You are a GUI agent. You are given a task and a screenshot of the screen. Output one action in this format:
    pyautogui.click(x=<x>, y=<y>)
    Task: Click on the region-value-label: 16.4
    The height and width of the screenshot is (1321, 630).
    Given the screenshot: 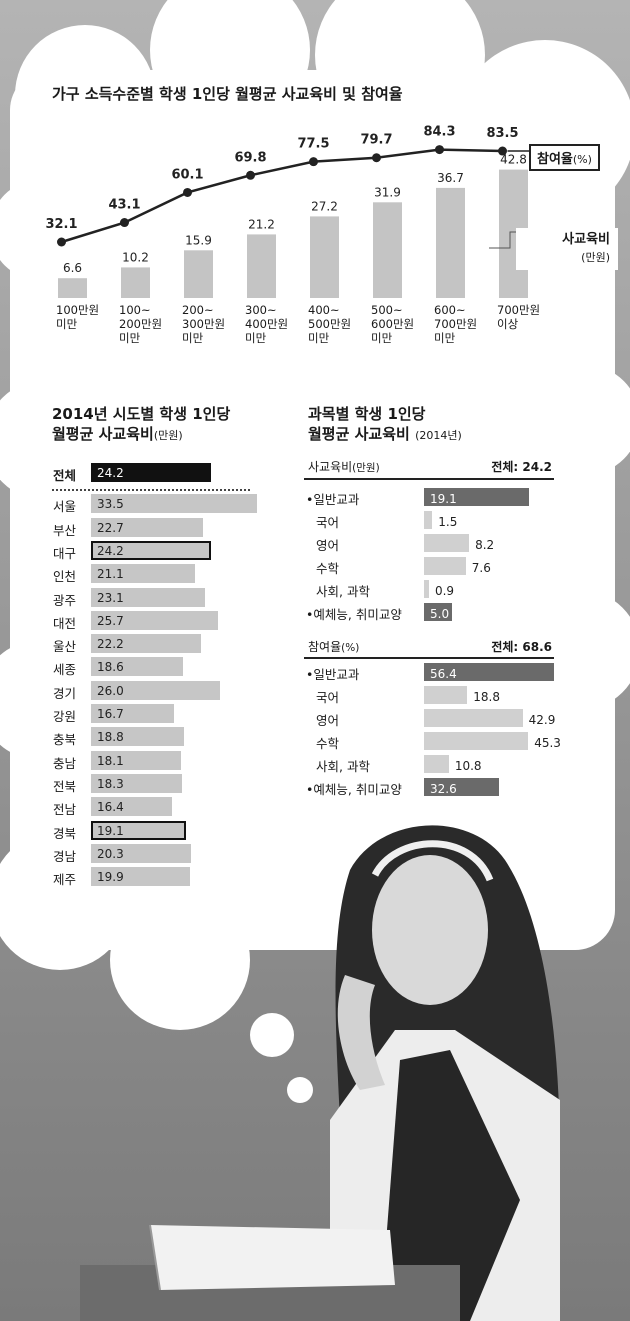 What is the action you would take?
    pyautogui.click(x=110, y=807)
    